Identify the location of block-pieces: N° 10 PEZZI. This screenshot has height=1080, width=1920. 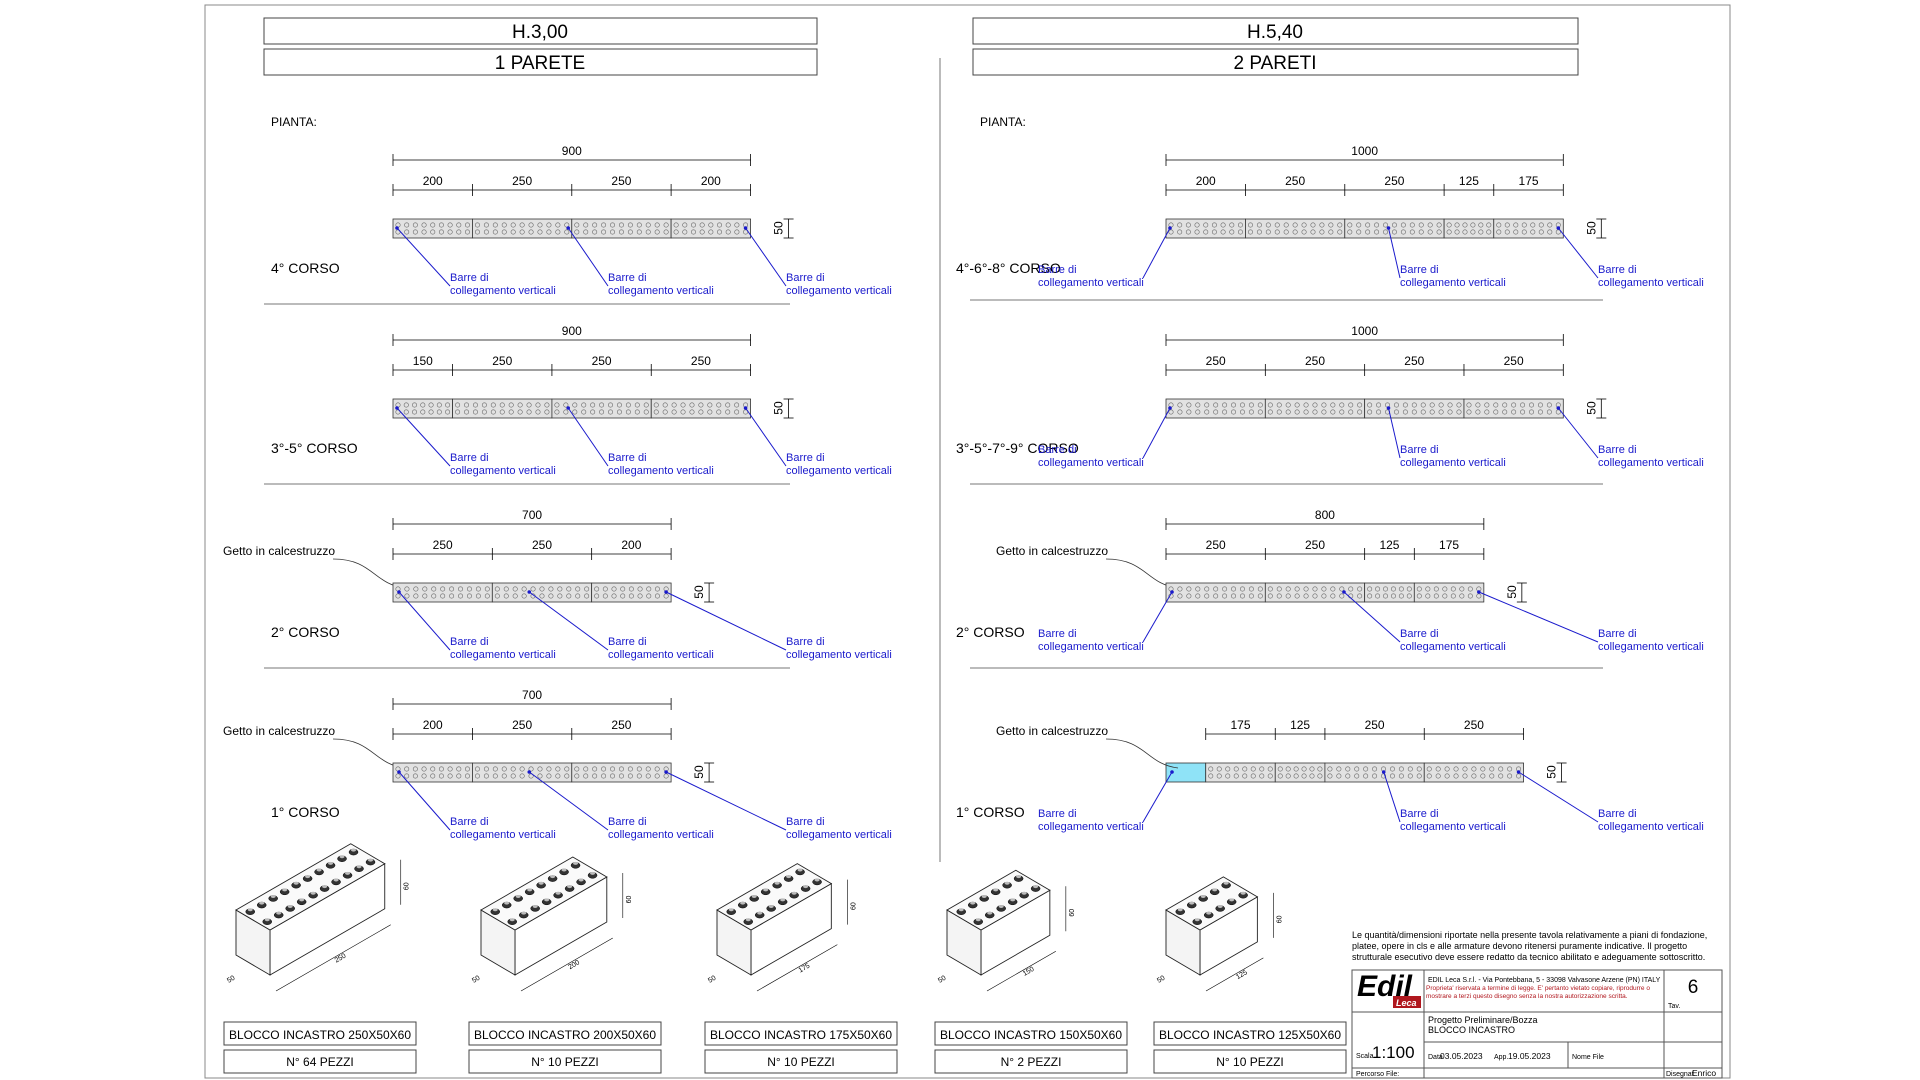
(1249, 1062).